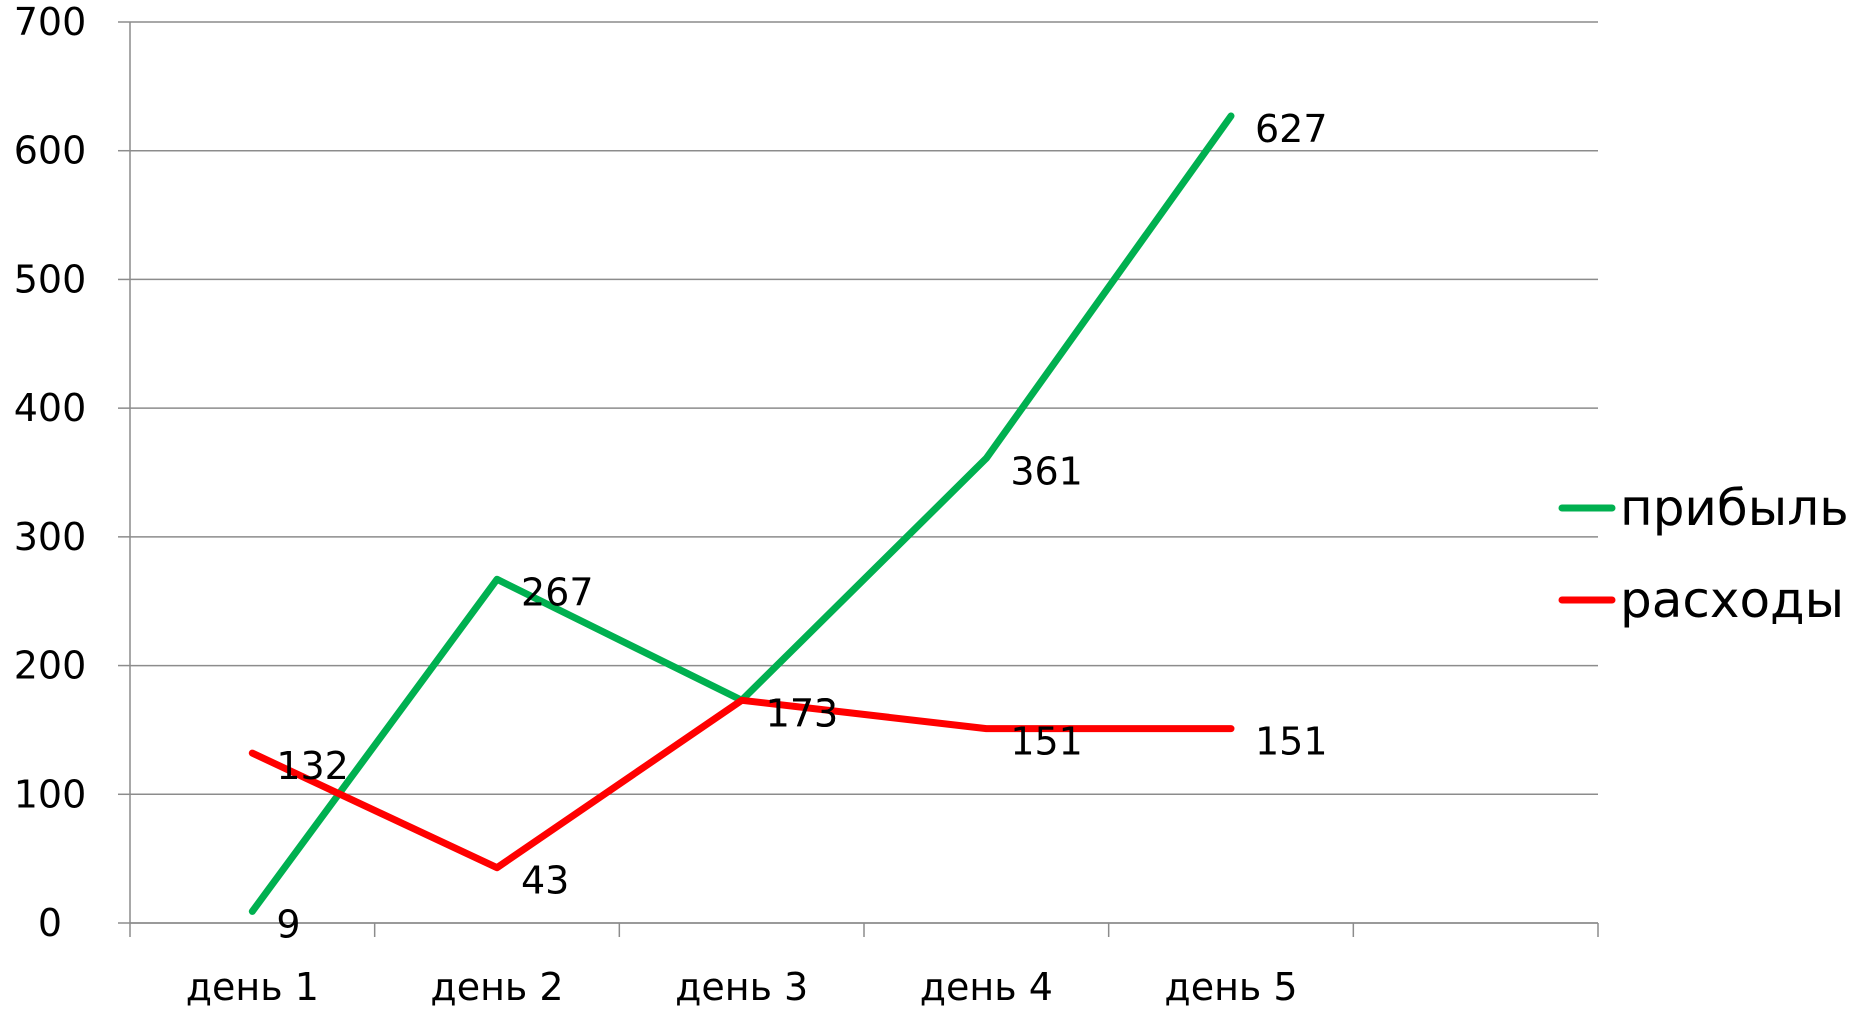 This screenshot has height=1009, width=1862. Describe the element at coordinates (50, 279) in the screenshot. I see `y-tick-label: 500` at that location.